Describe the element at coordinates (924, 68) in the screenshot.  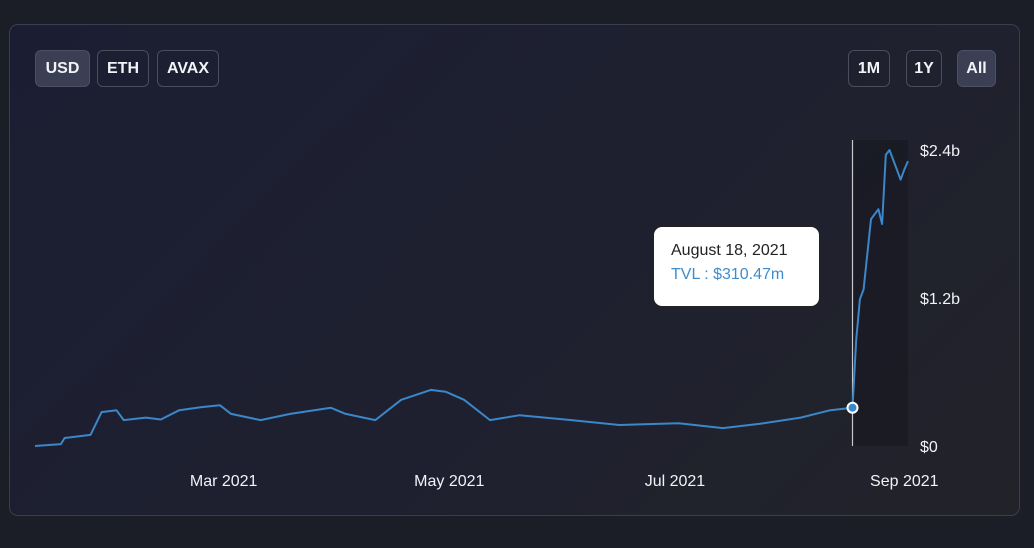
I see `range-1y-button: 1Y` at that location.